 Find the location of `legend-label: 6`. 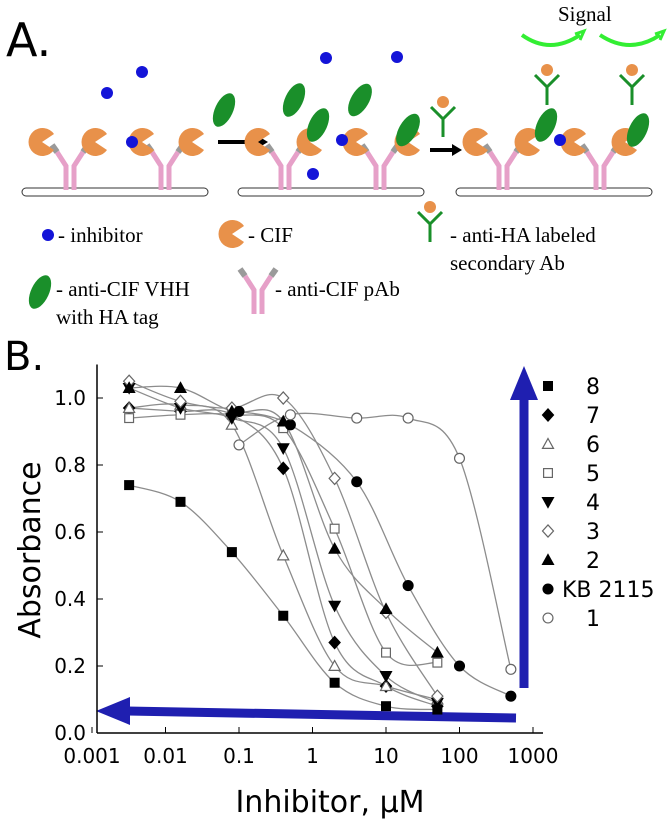

legend-label: 6 is located at coordinates (593, 445).